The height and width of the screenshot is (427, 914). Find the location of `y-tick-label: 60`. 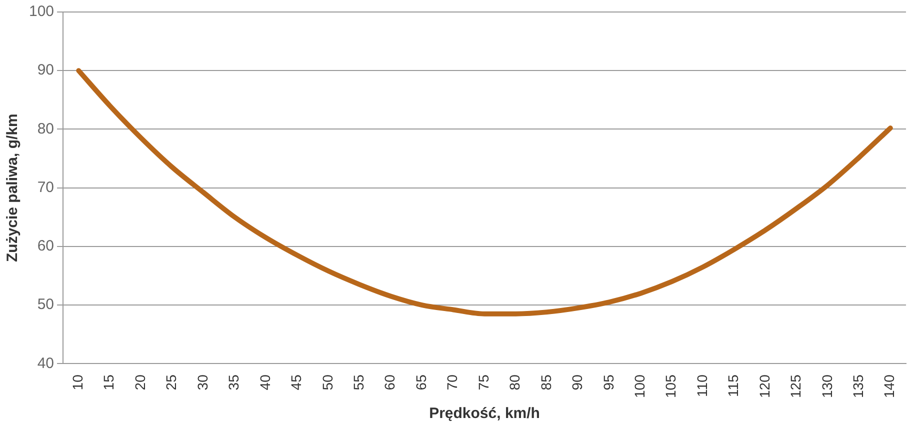

y-tick-label: 60 is located at coordinates (45, 246).